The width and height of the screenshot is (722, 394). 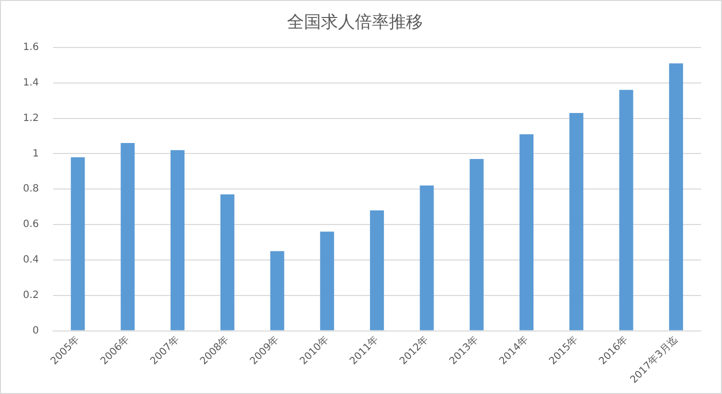 I want to click on y-tick-label: 0.6, so click(x=30, y=224).